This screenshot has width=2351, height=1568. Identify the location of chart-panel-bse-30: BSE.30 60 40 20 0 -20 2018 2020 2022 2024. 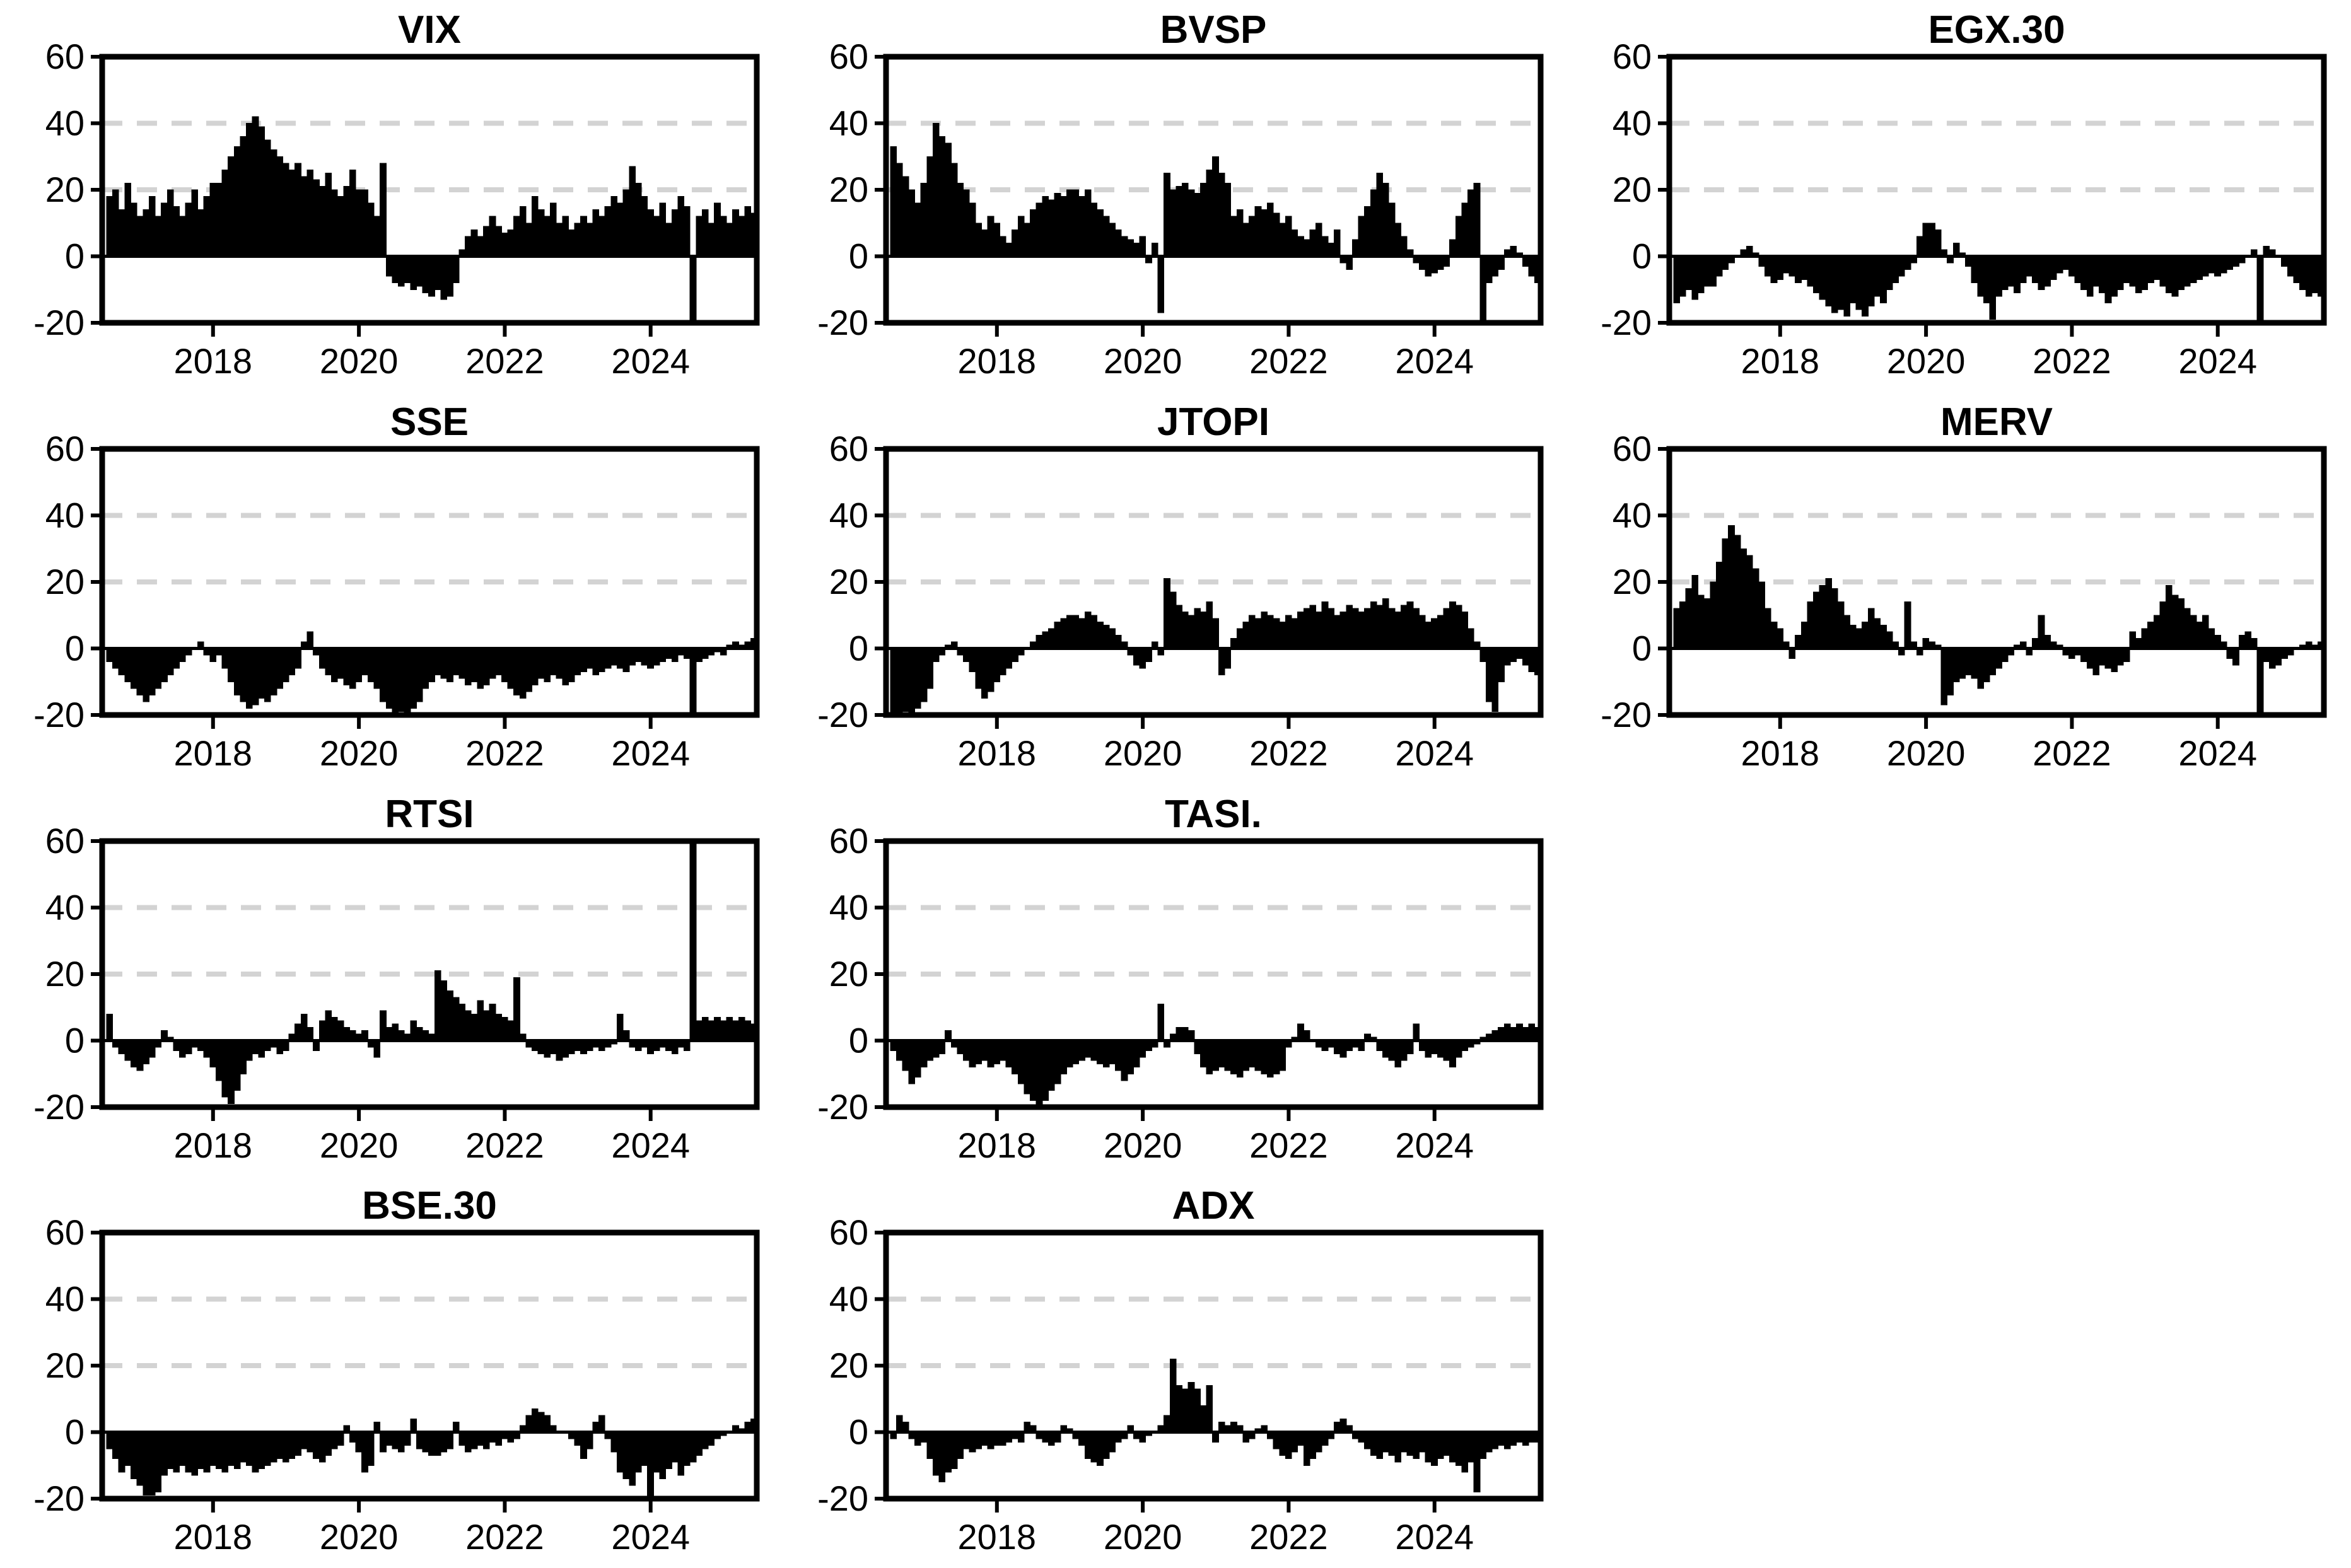
(392, 1372).